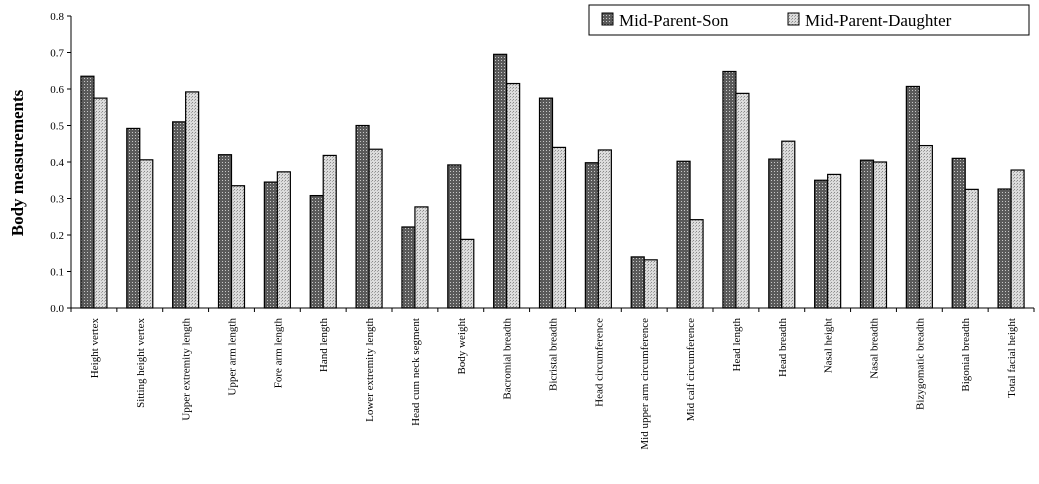 This screenshot has height=484, width=1039. What do you see at coordinates (141, 363) in the screenshot?
I see `x-category-label: Sitting height vertex` at bounding box center [141, 363].